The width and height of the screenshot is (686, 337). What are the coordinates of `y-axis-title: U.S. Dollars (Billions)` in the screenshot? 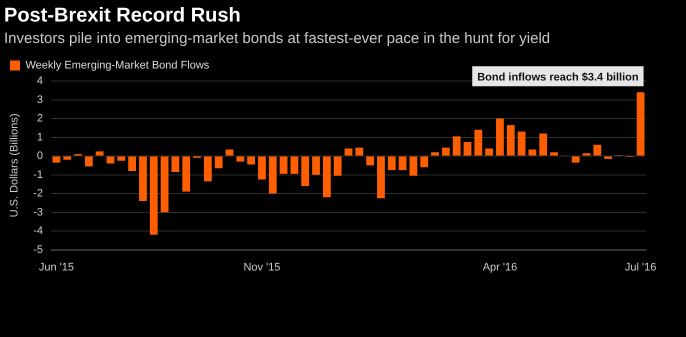 It's located at (14, 165).